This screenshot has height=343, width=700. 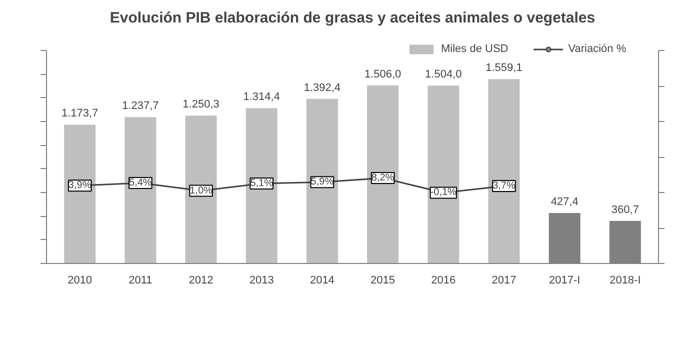 I want to click on x-tick-label: 2011, so click(x=140, y=280).